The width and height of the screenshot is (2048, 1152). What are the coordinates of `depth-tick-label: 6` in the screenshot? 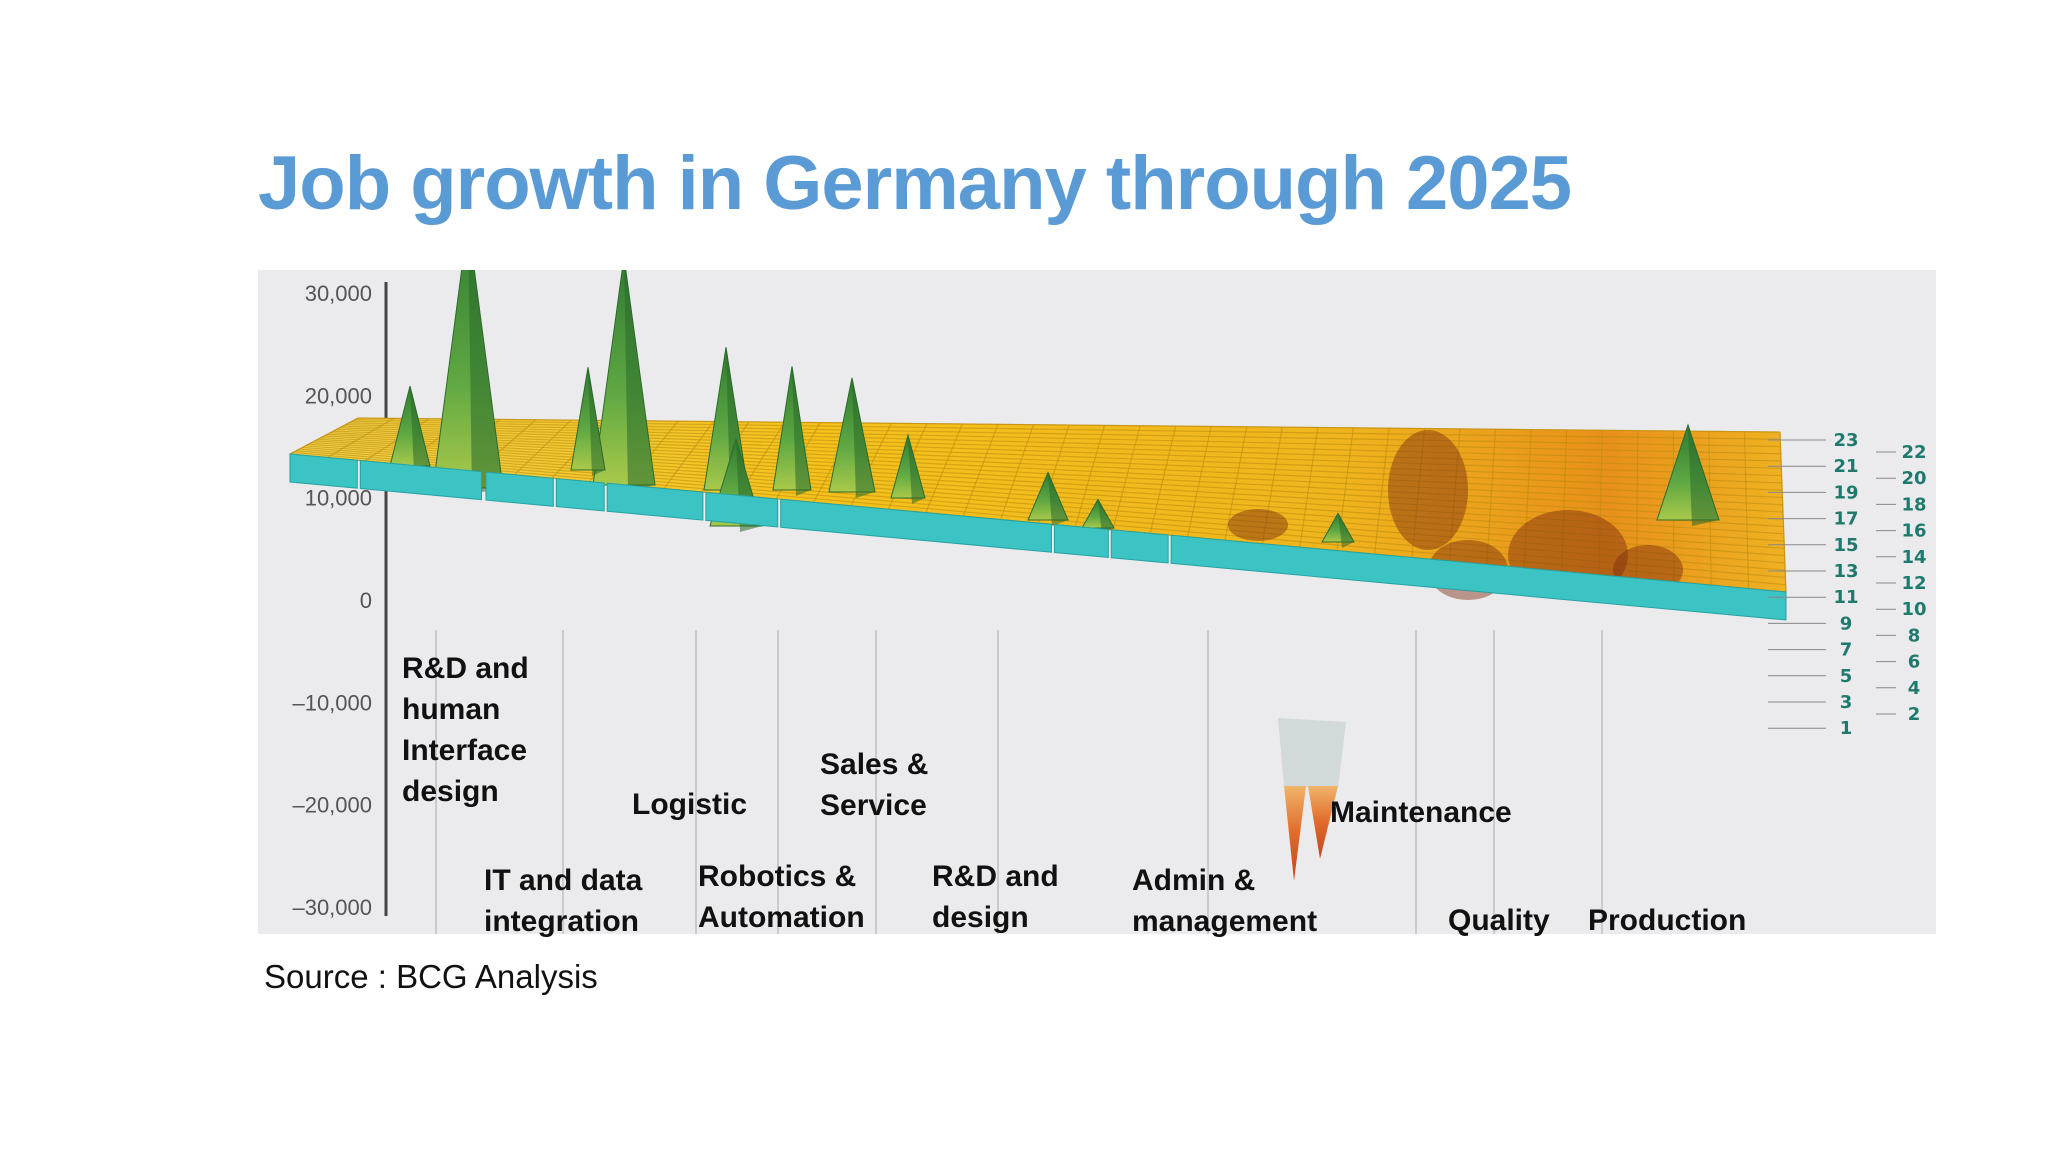 It's located at (1914, 662).